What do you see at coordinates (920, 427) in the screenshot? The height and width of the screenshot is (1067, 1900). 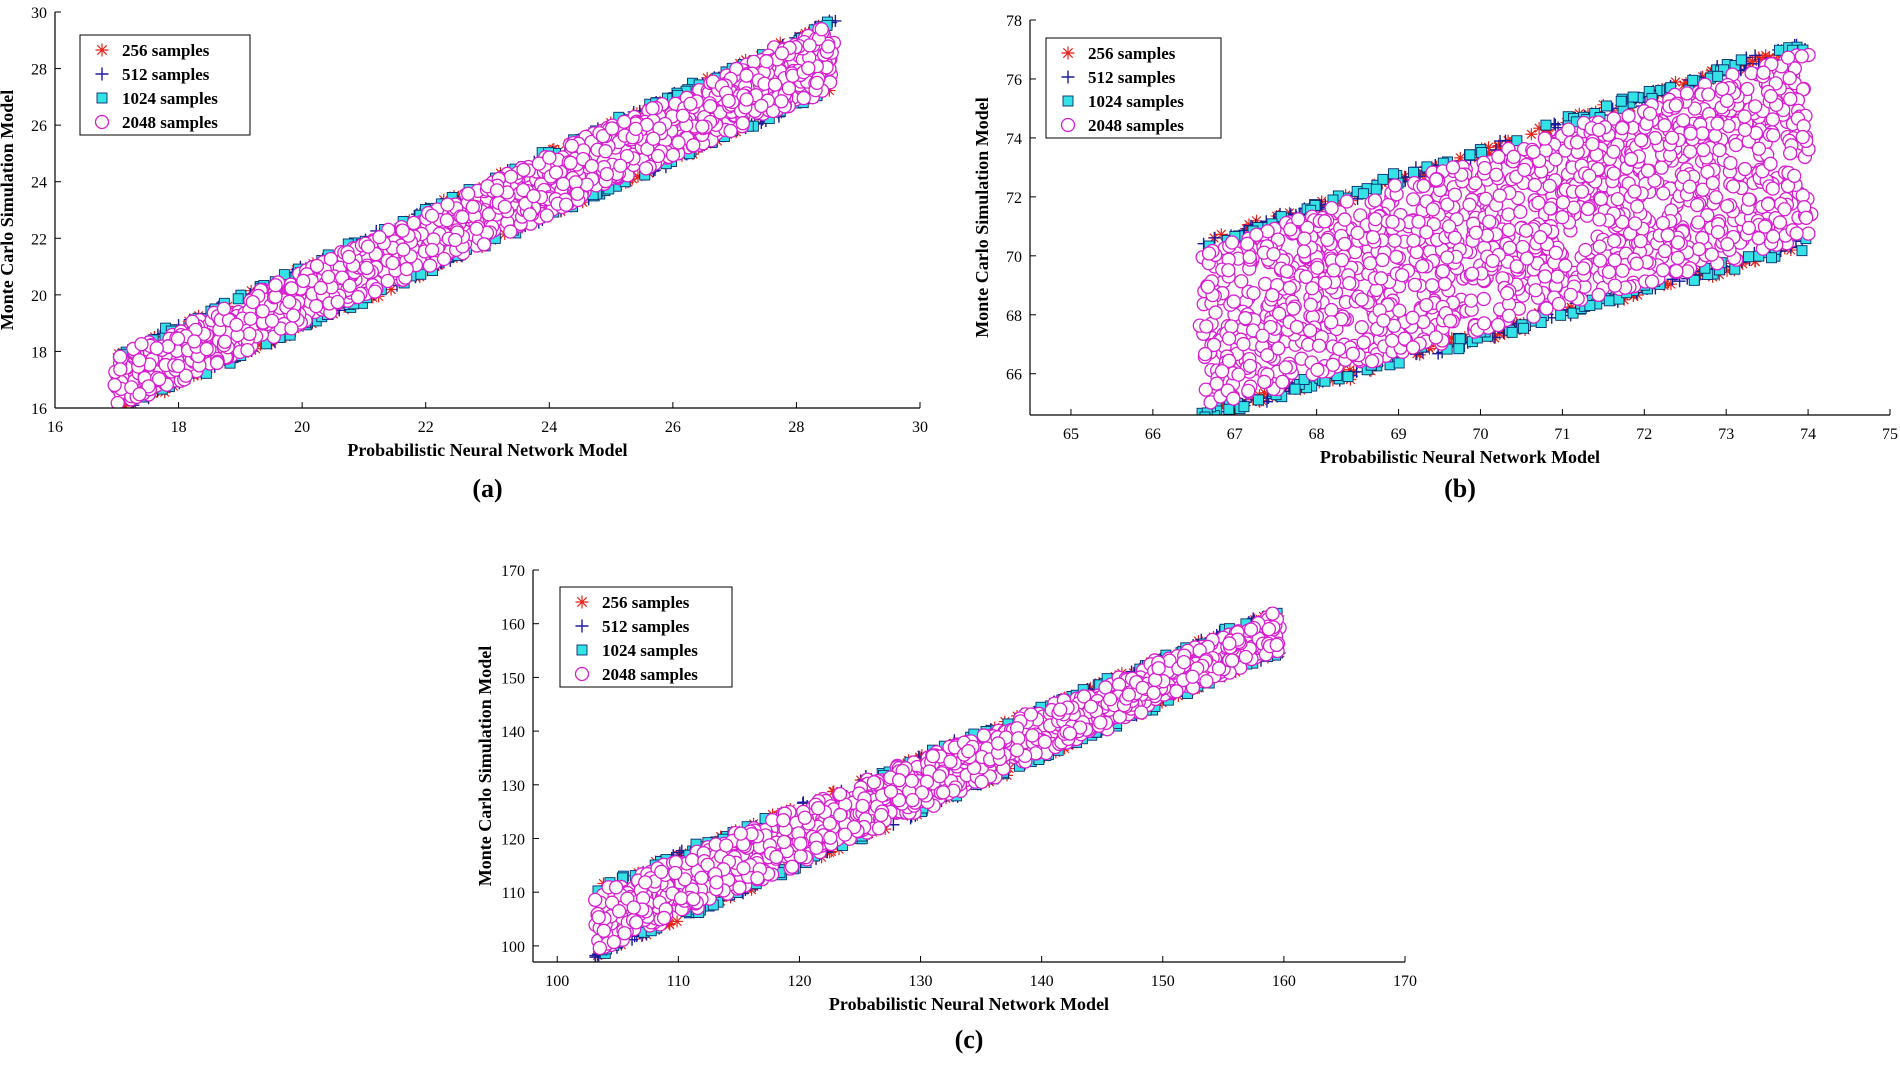 I see `chart-a-x-tick-label: 30` at bounding box center [920, 427].